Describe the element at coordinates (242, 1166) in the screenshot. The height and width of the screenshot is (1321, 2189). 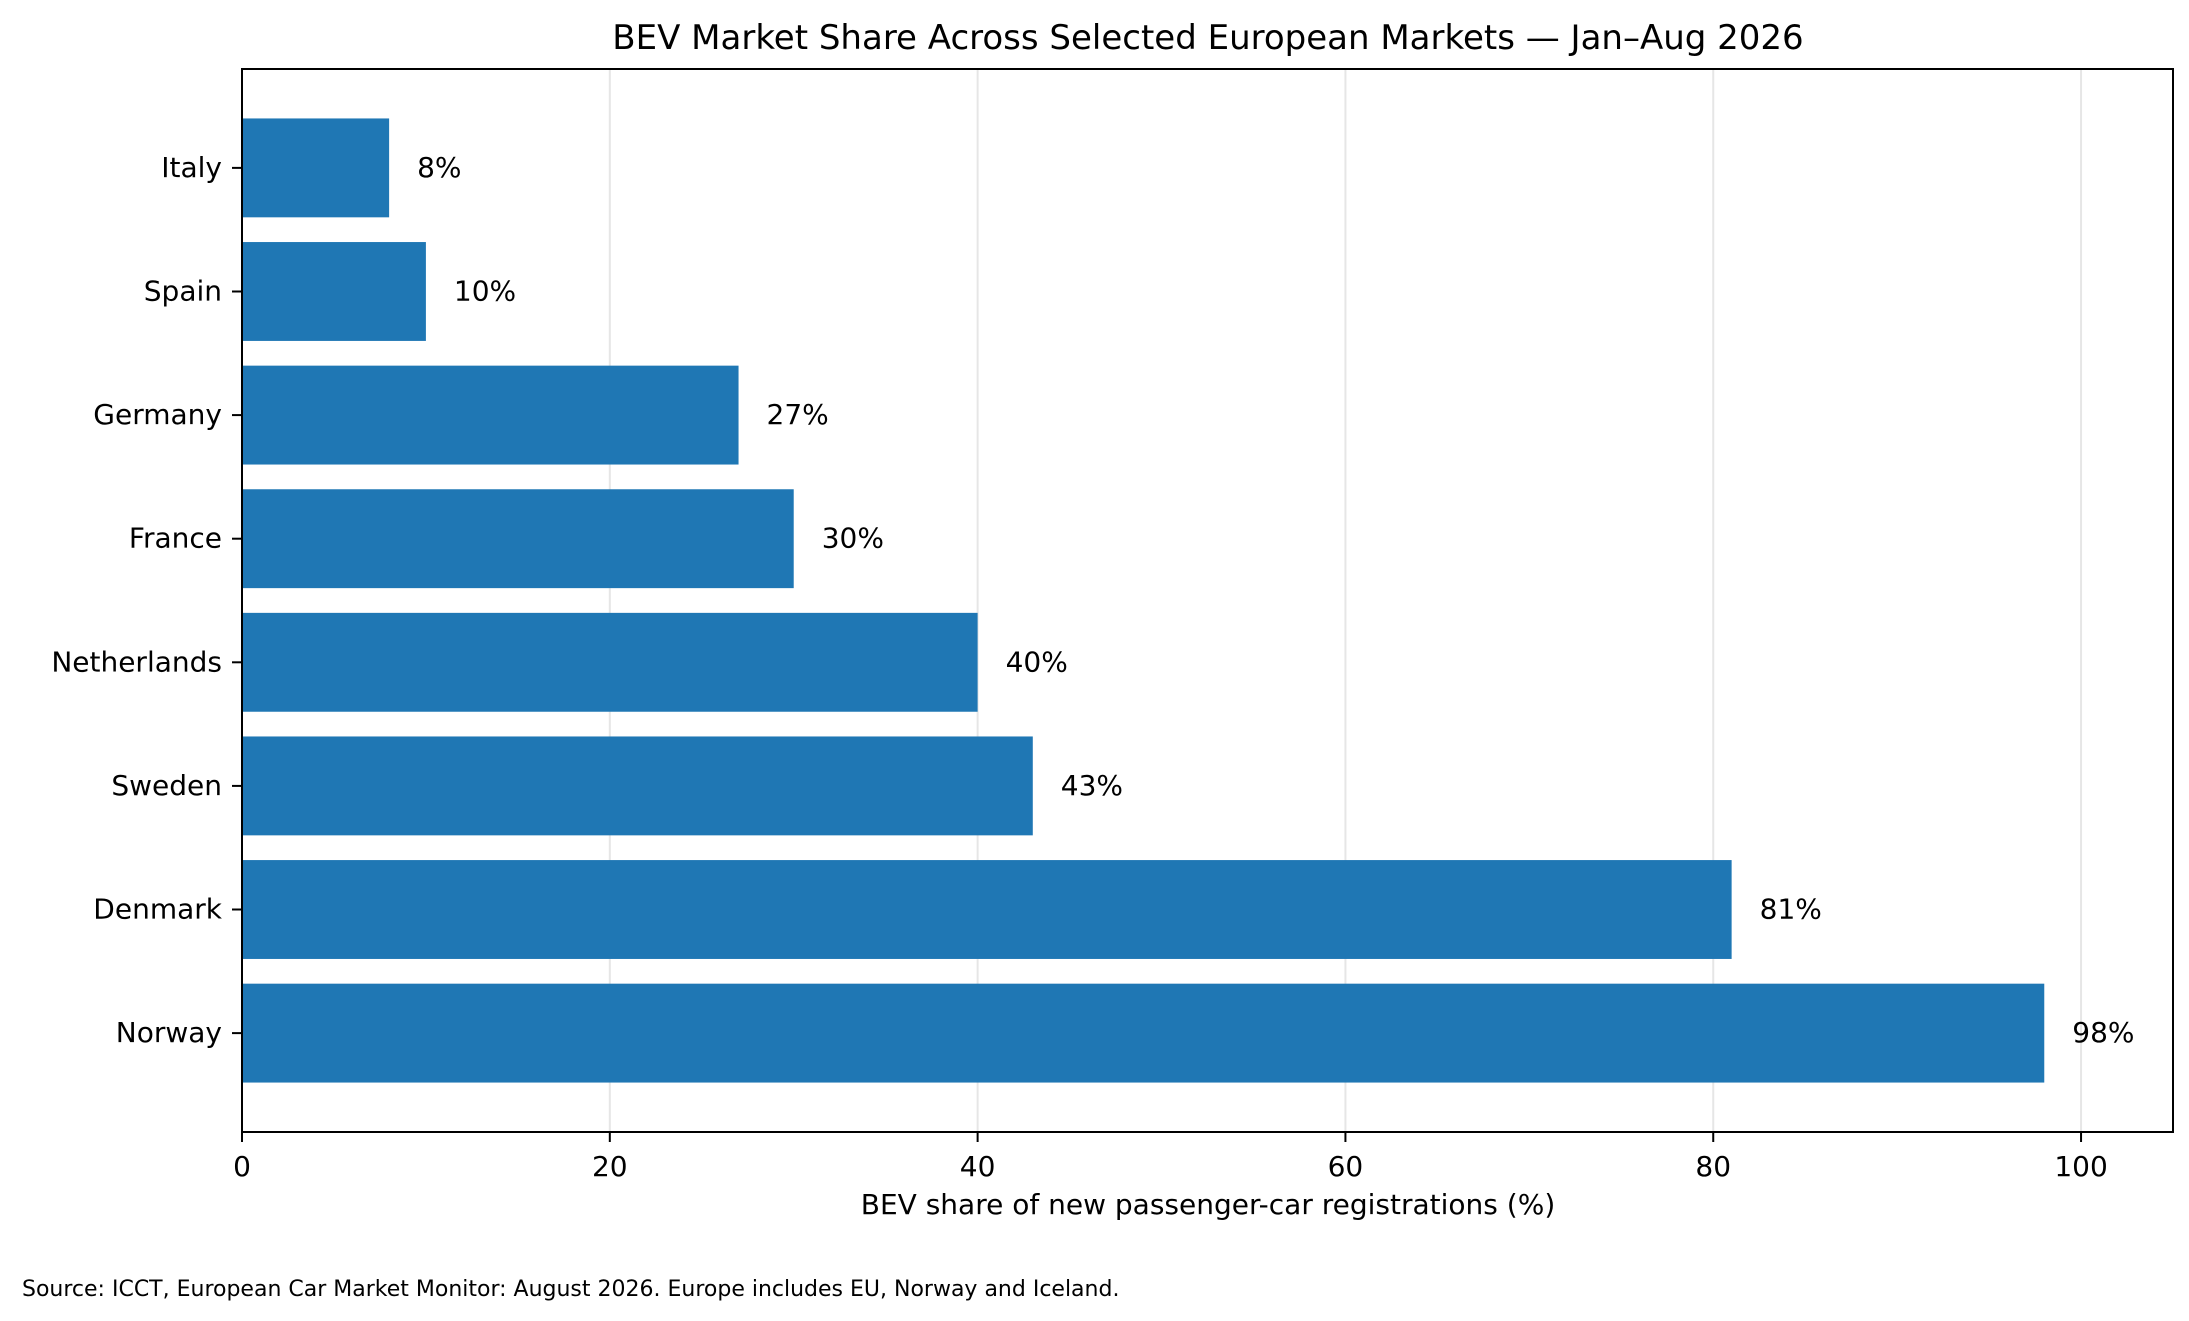
I see `x-tick-label: 0` at that location.